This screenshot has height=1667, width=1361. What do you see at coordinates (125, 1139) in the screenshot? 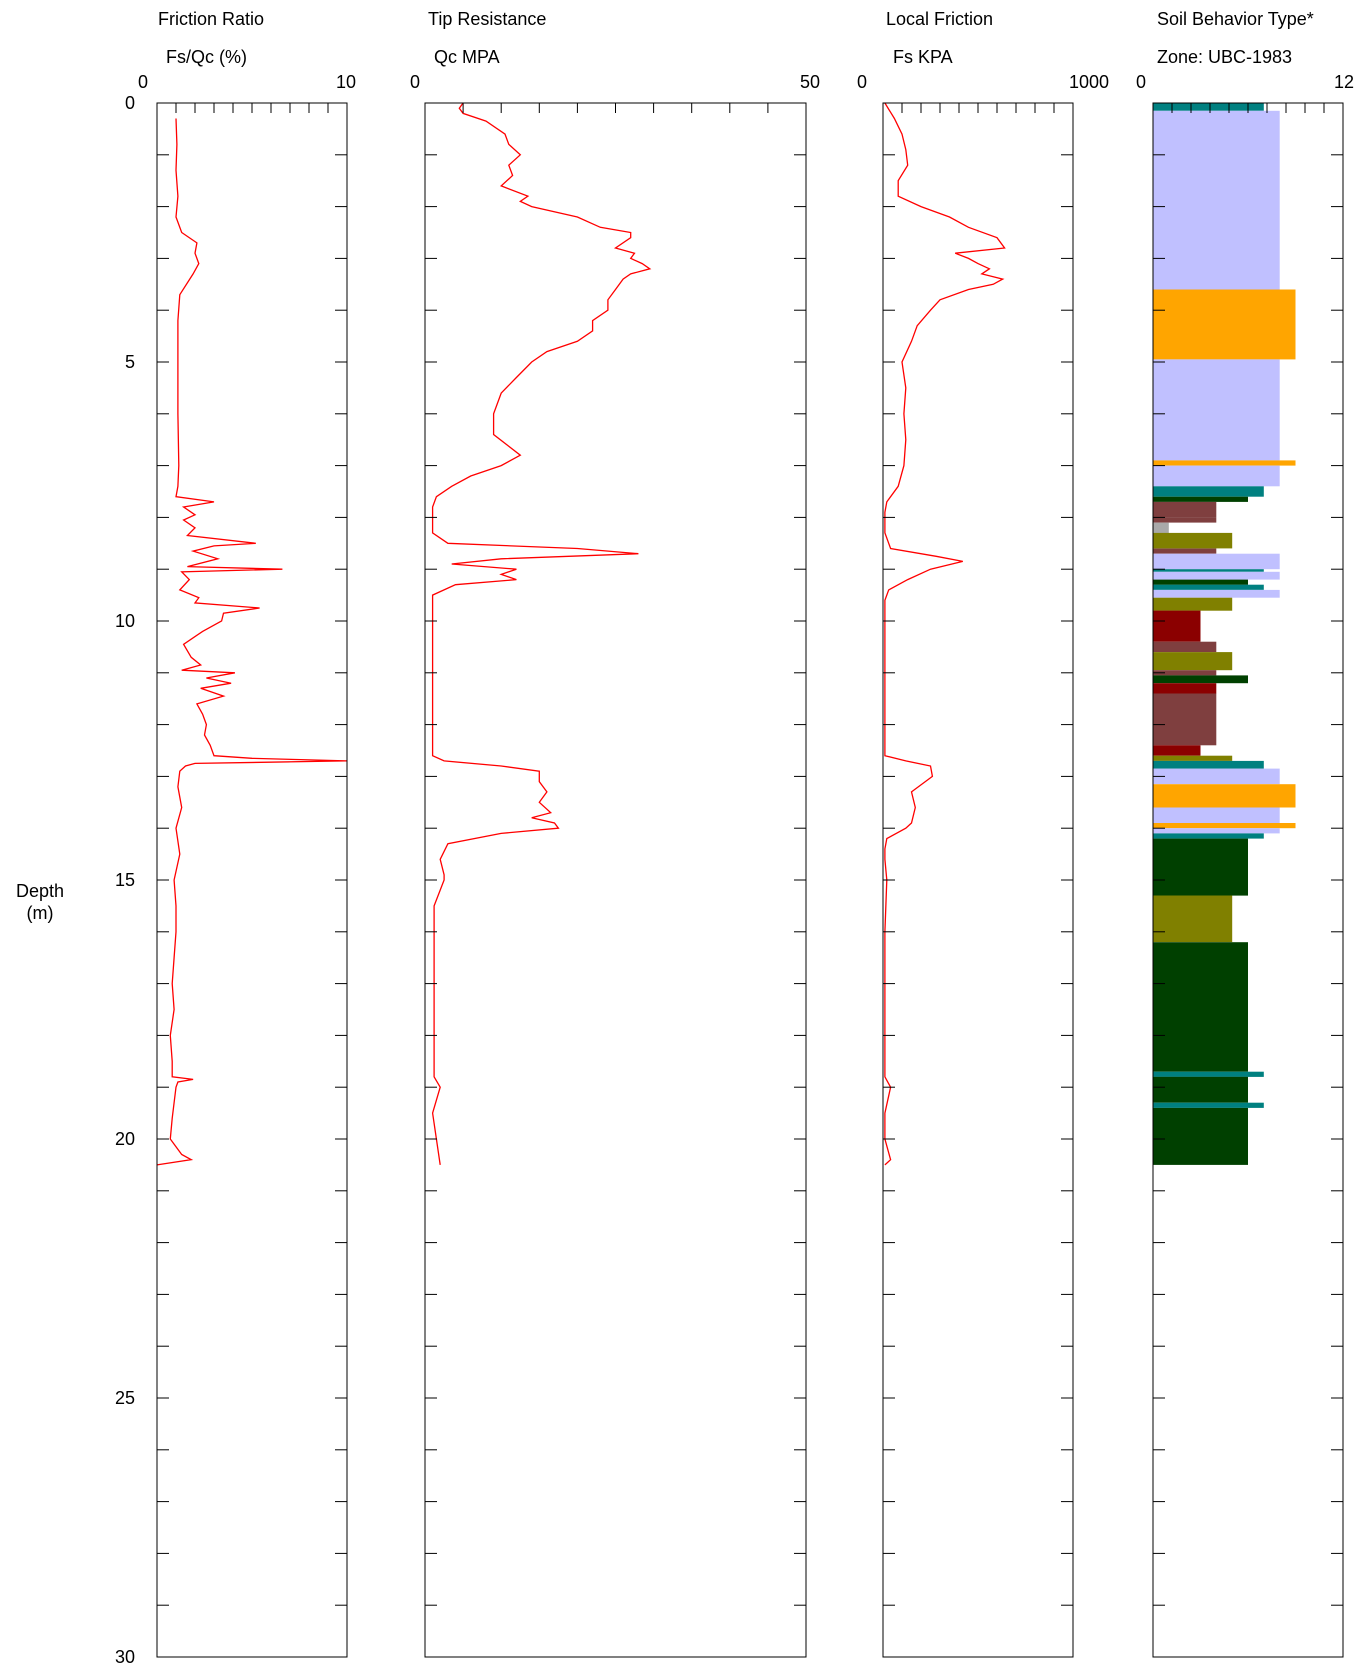
I see `depth-tick-label: 20` at bounding box center [125, 1139].